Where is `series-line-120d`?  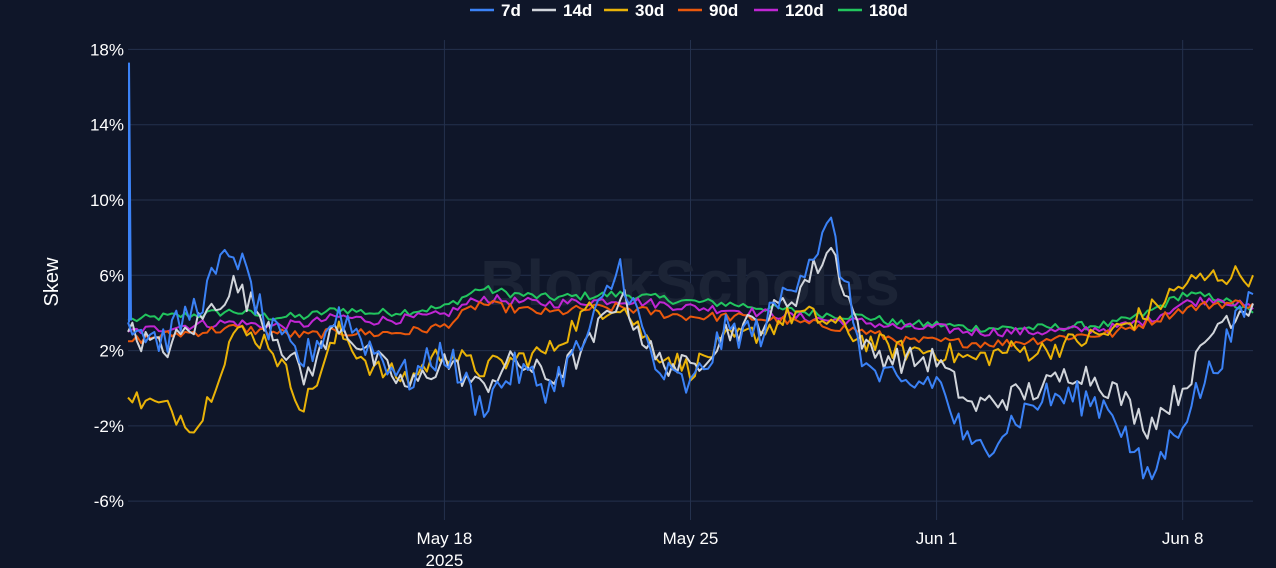 series-line-120d is located at coordinates (690, 316).